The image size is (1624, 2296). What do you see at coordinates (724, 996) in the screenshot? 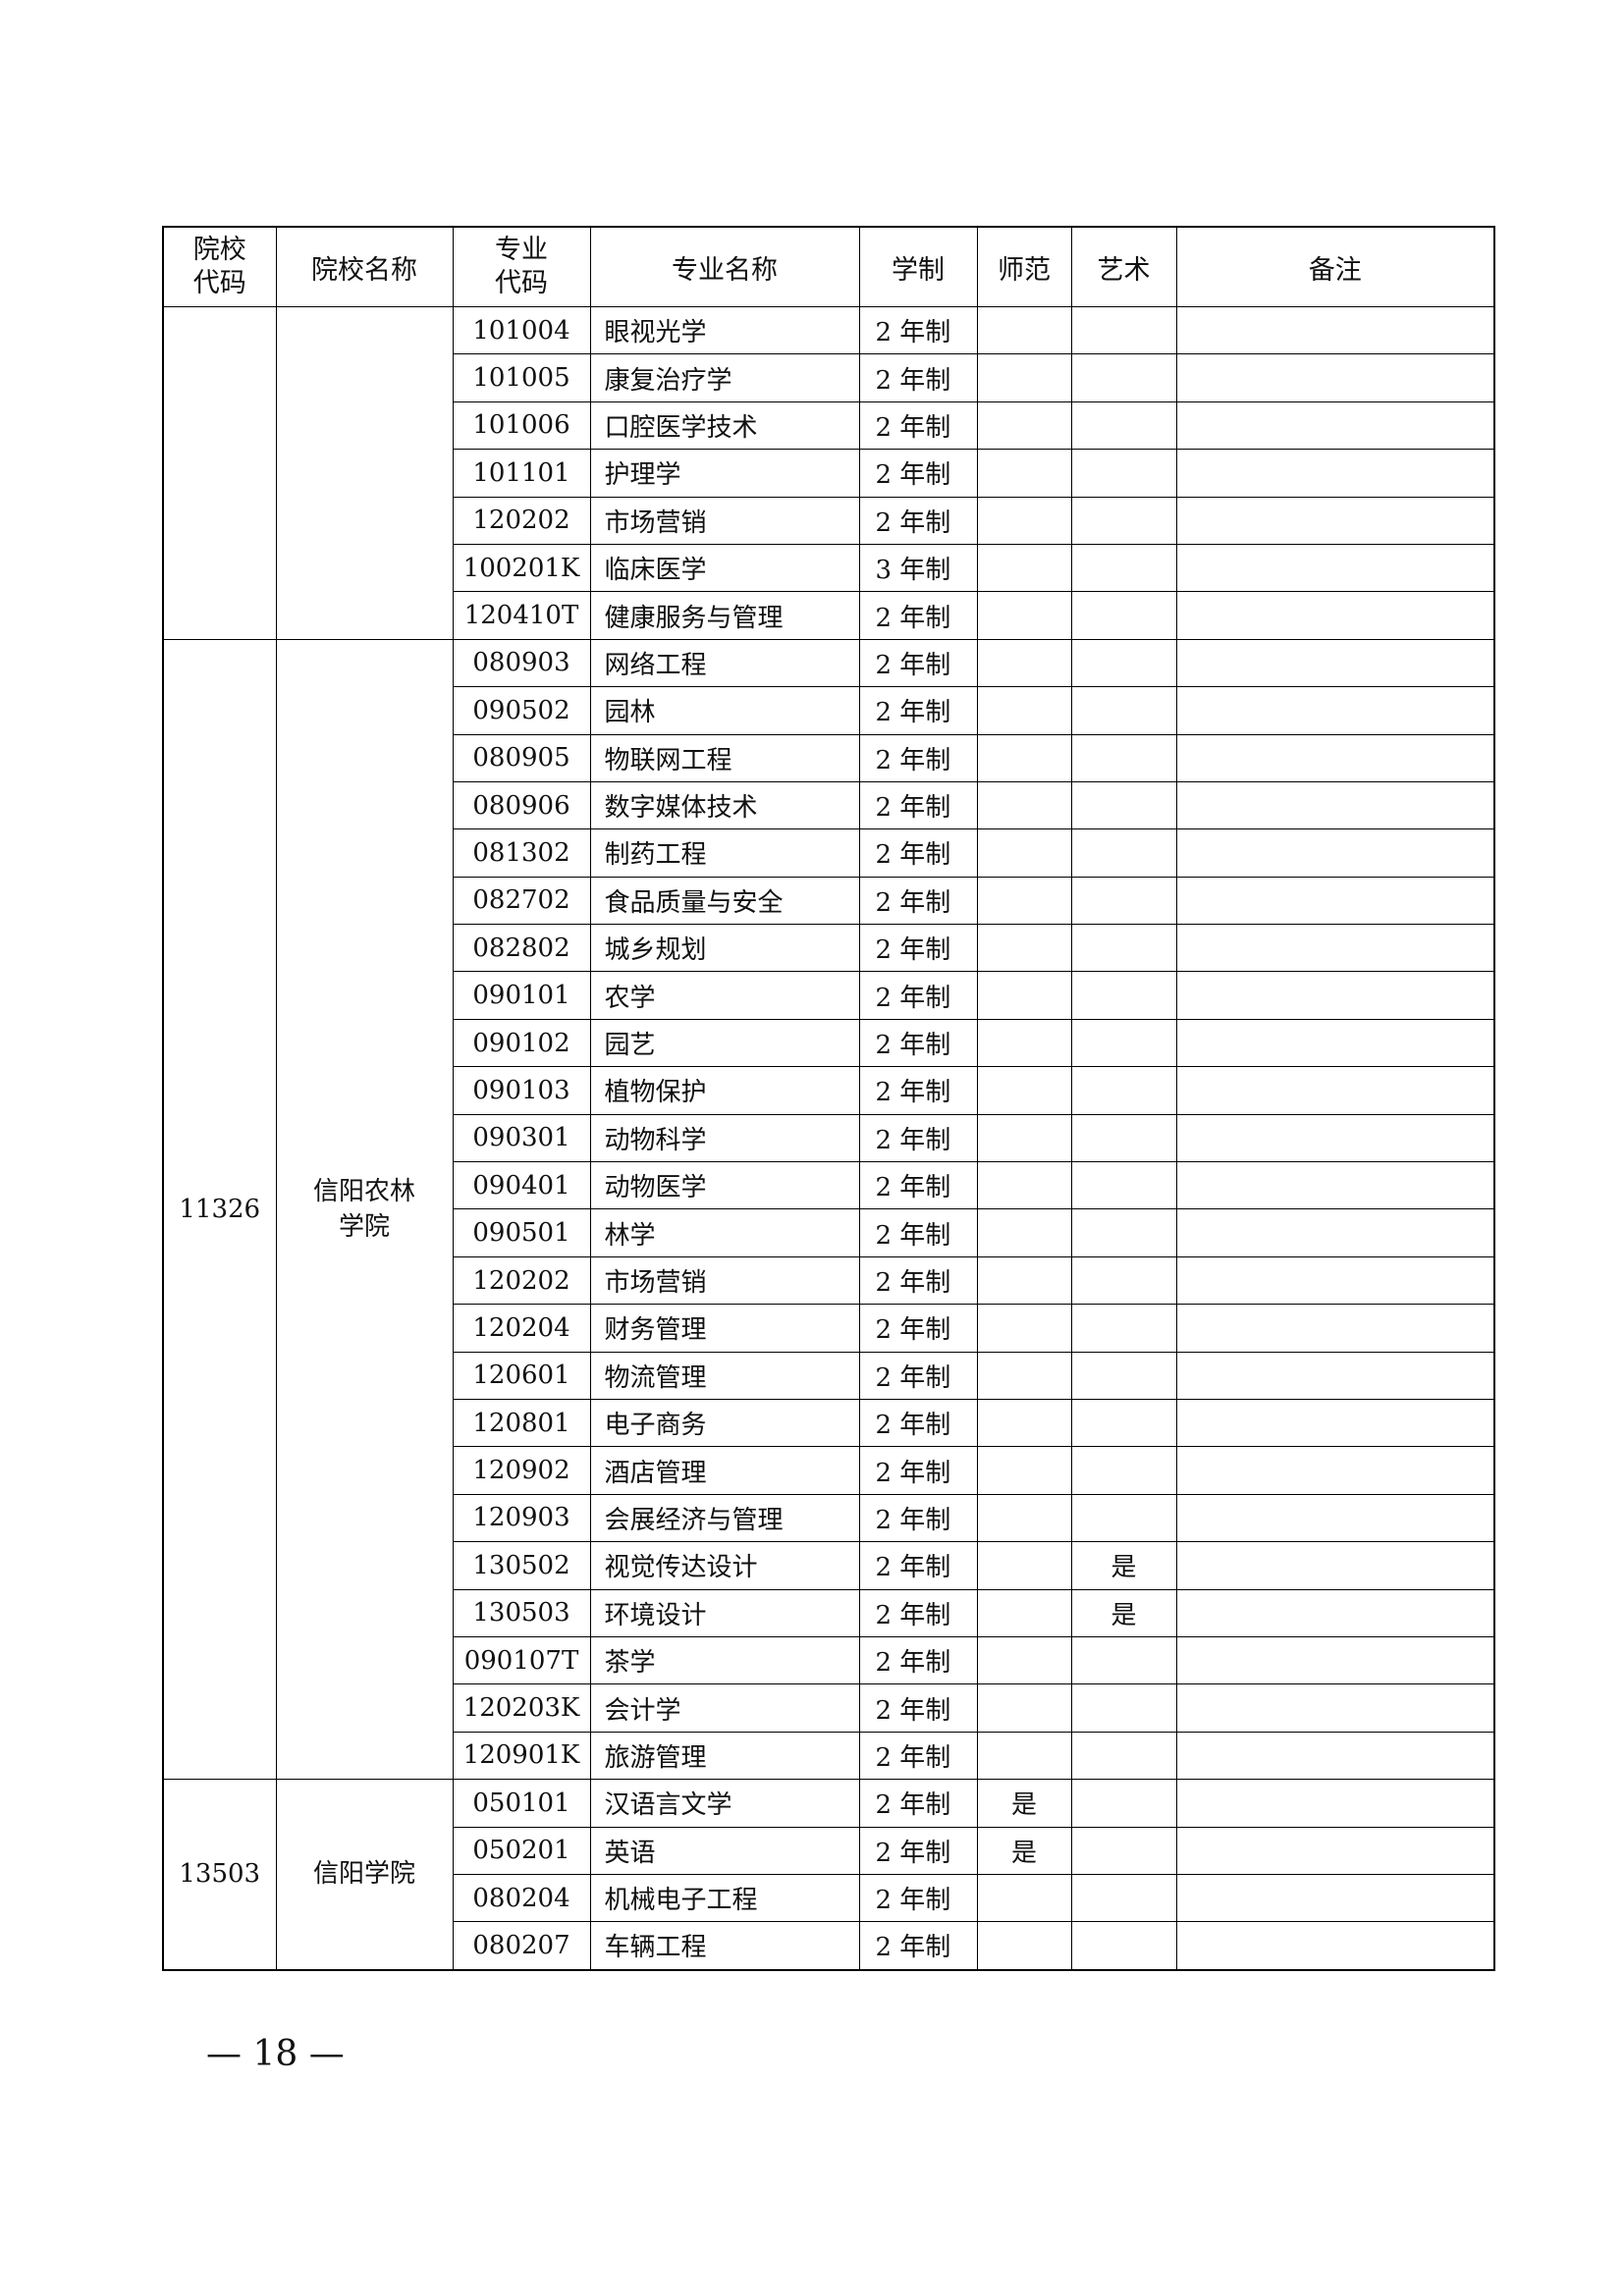
I see `major-name: 农学` at bounding box center [724, 996].